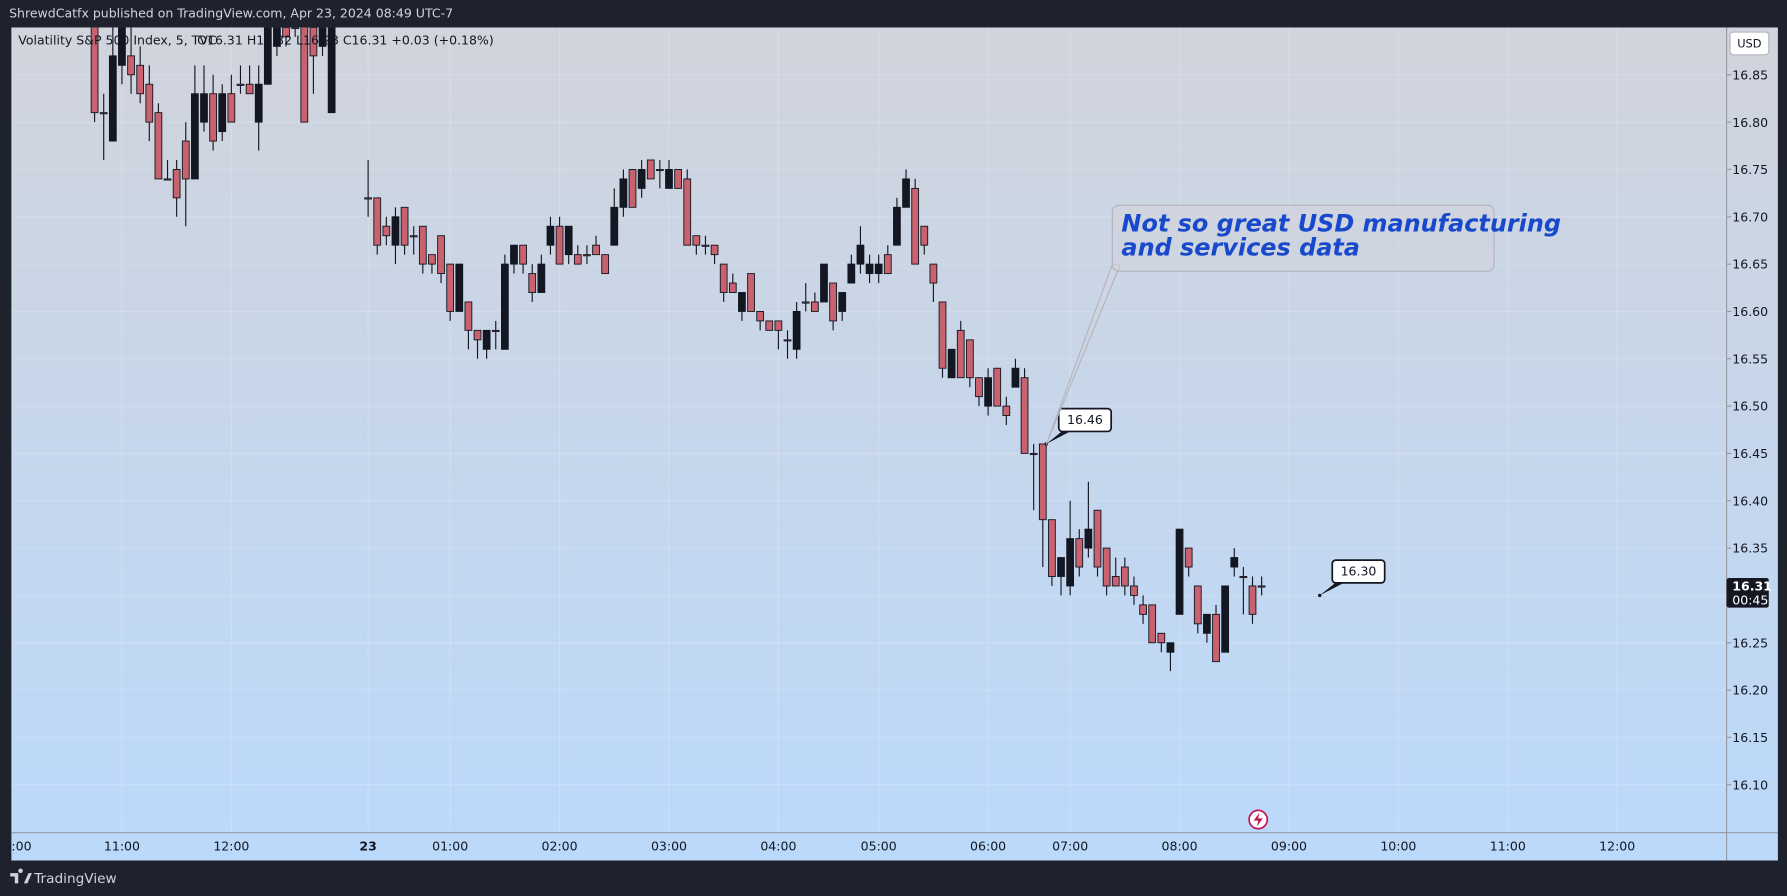 Image resolution: width=1787 pixels, height=896 pixels. I want to click on currency-label: USD, so click(1749, 43).